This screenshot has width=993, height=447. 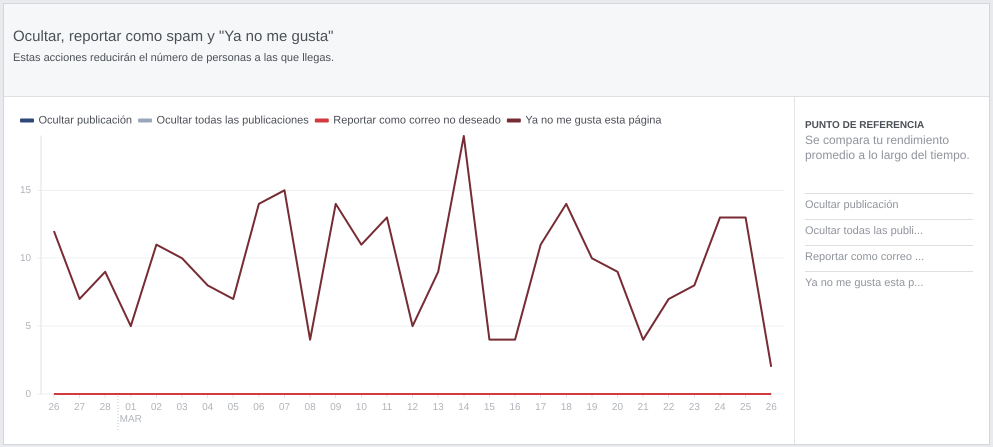 I want to click on x-tick-label: 16, so click(x=515, y=407).